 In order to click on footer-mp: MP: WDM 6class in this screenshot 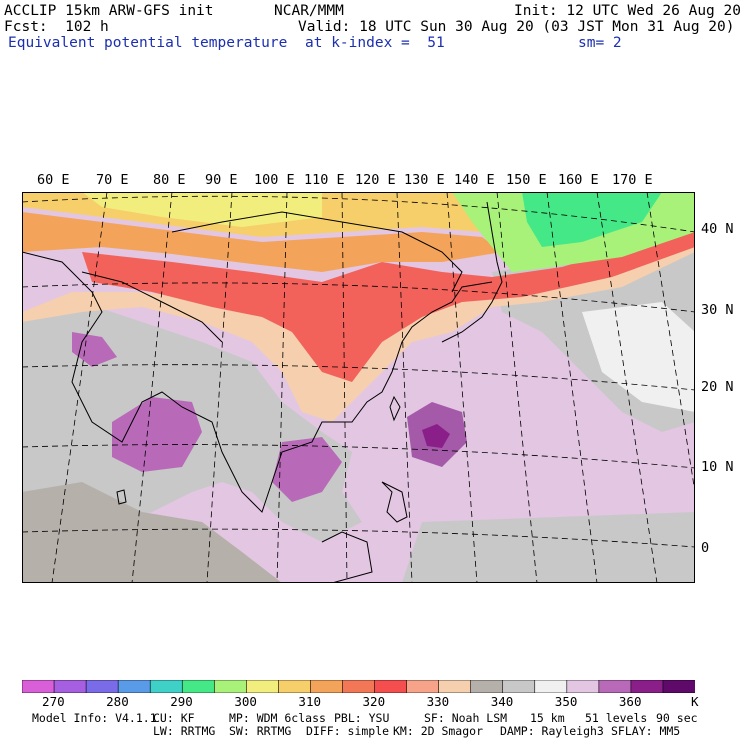, I will do `click(277, 718)`.